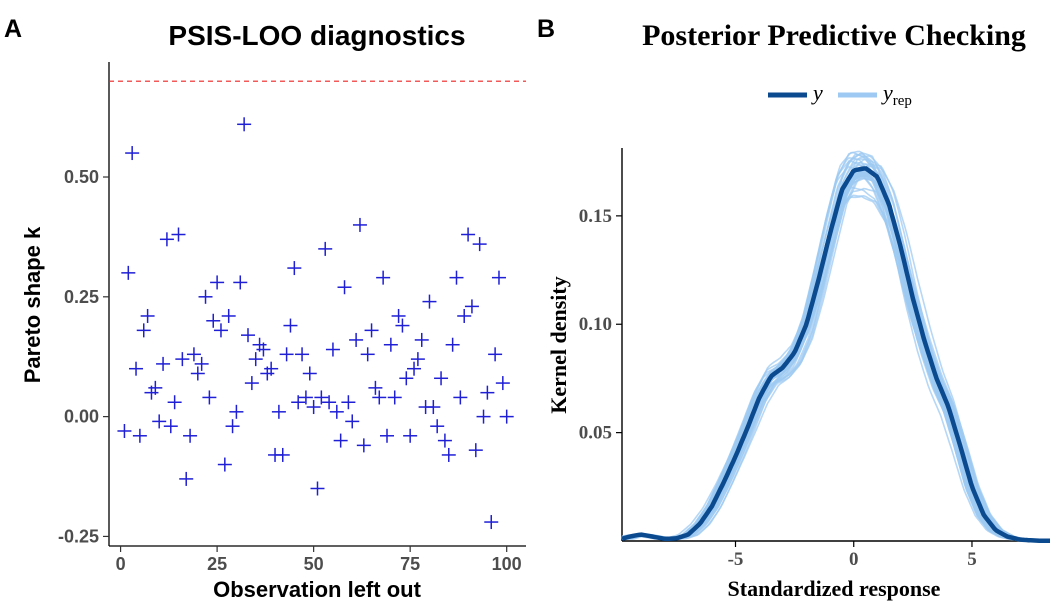 Image resolution: width=1051 pixels, height=604 pixels. I want to click on psis-title: PSIS-LOO diagnostics, so click(316, 35).